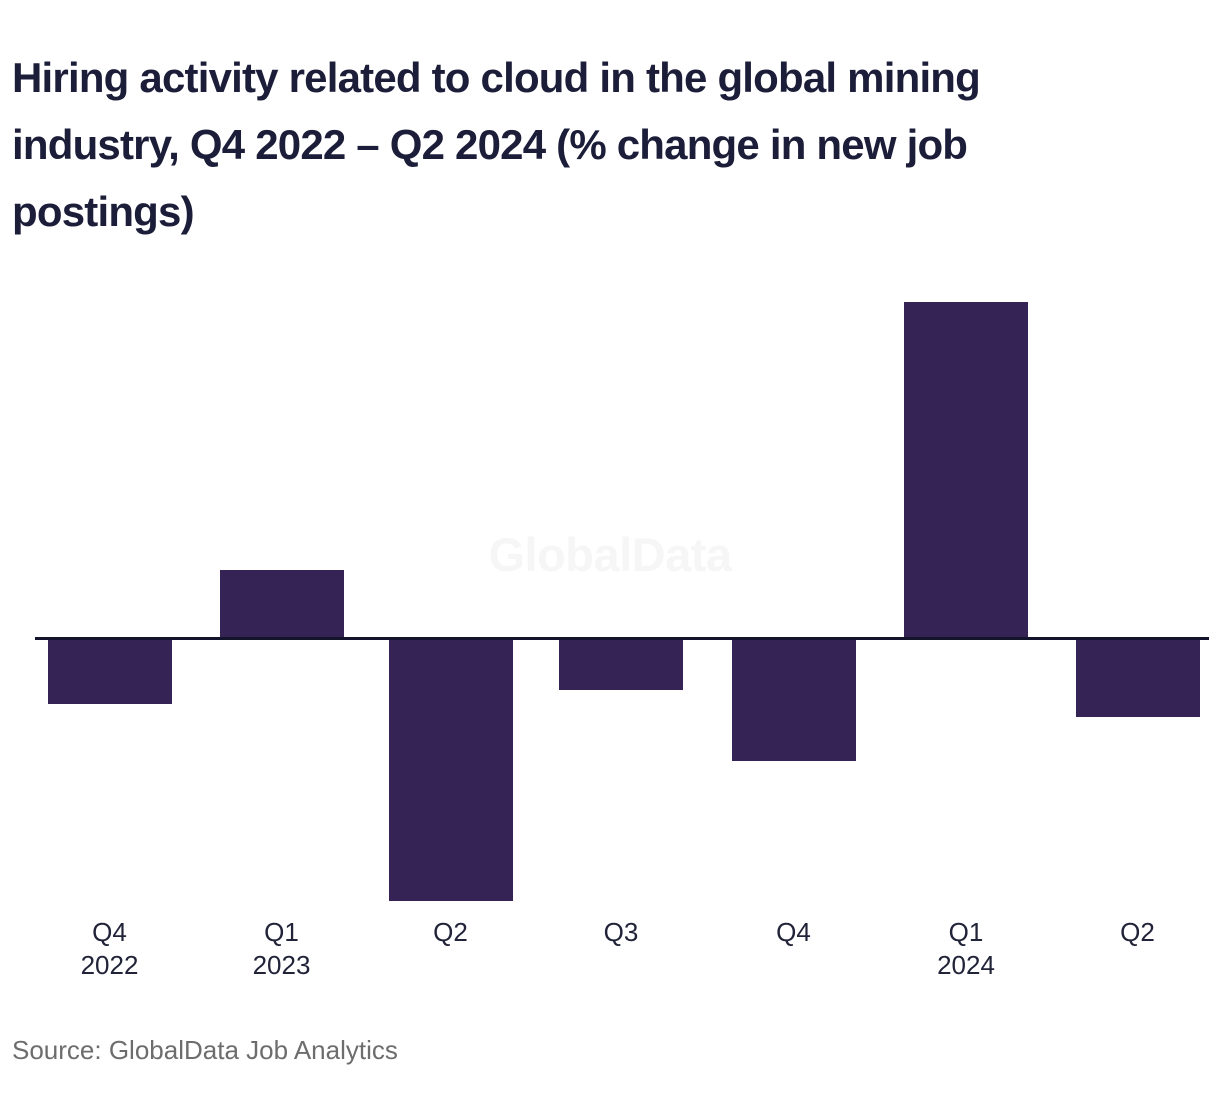 Image resolution: width=1220 pixels, height=1108 pixels. What do you see at coordinates (621, 932) in the screenshot?
I see `tick-label-q3-2023: Q3` at bounding box center [621, 932].